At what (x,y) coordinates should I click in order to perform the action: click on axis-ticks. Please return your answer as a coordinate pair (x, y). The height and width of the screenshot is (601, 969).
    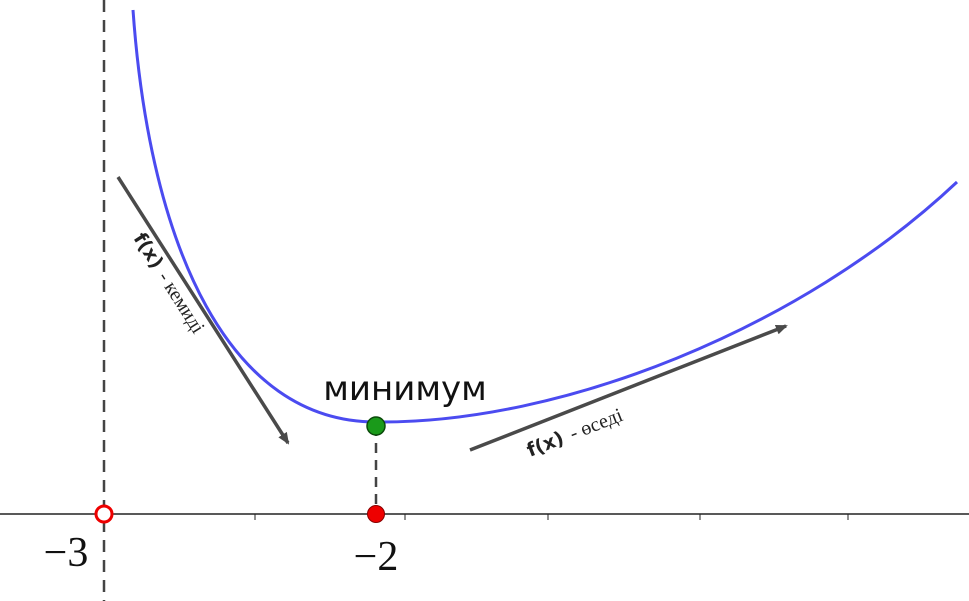
    Looking at the image, I should click on (551, 517).